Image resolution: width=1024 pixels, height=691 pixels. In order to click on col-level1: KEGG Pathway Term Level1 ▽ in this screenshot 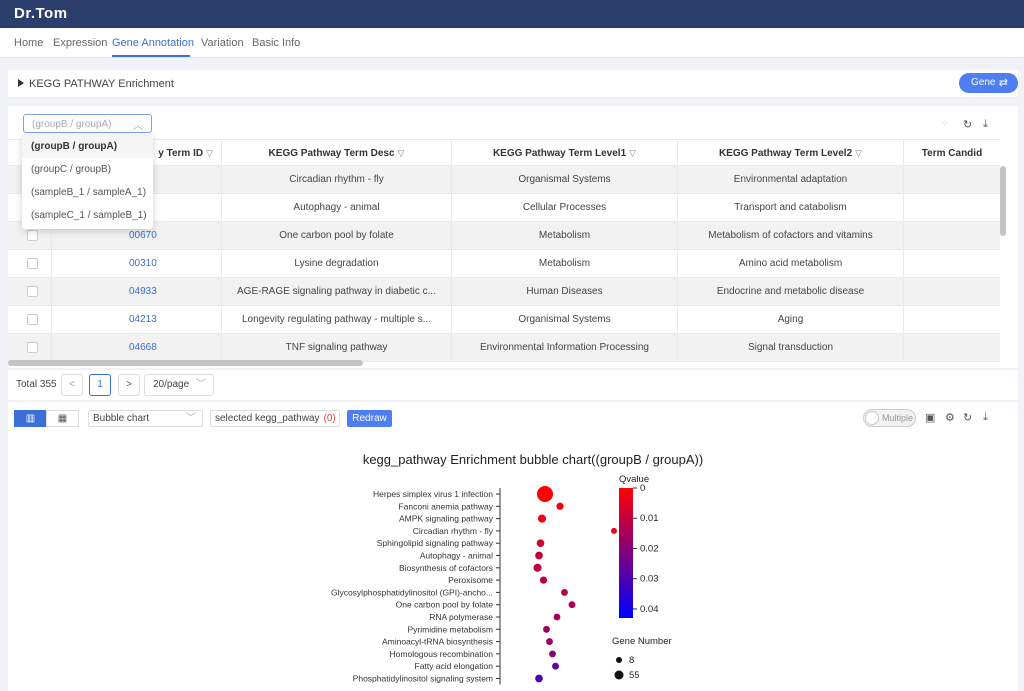, I will do `click(565, 153)`.